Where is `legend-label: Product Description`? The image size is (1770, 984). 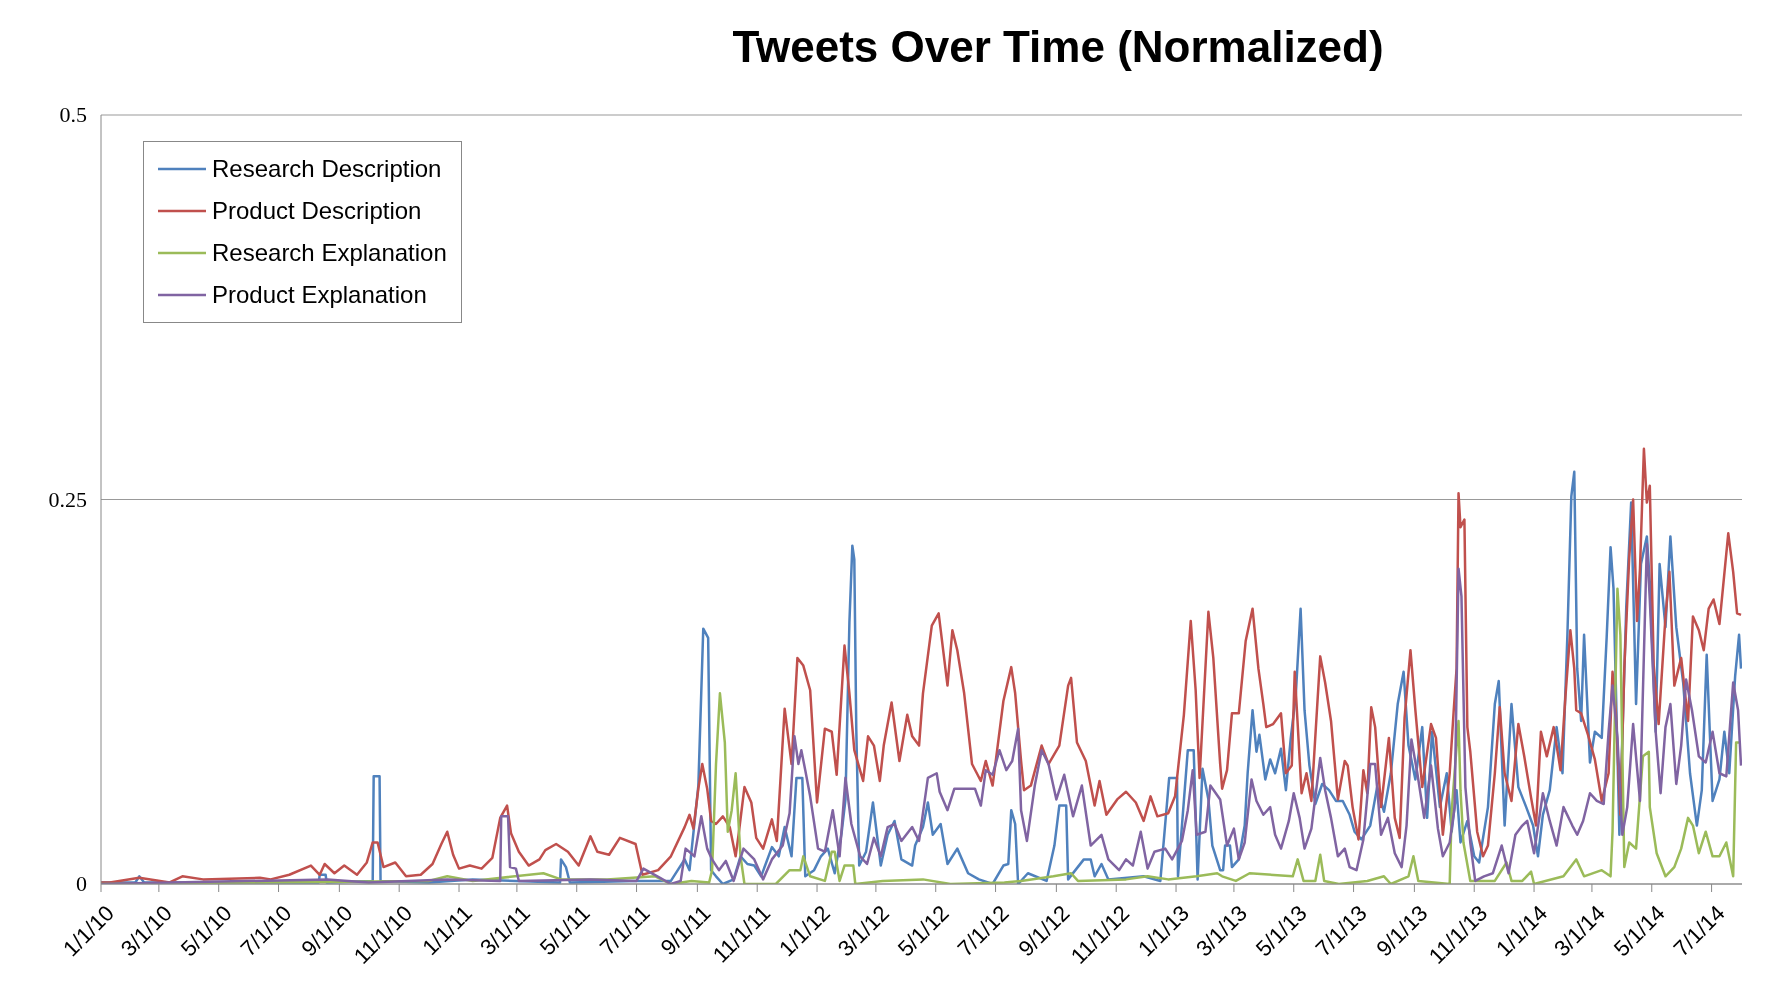
legend-label: Product Description is located at coordinates (317, 211).